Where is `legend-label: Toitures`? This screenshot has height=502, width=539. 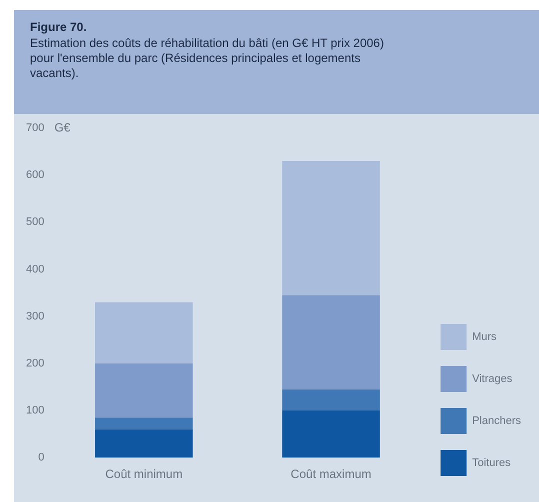 legend-label: Toitures is located at coordinates (492, 463).